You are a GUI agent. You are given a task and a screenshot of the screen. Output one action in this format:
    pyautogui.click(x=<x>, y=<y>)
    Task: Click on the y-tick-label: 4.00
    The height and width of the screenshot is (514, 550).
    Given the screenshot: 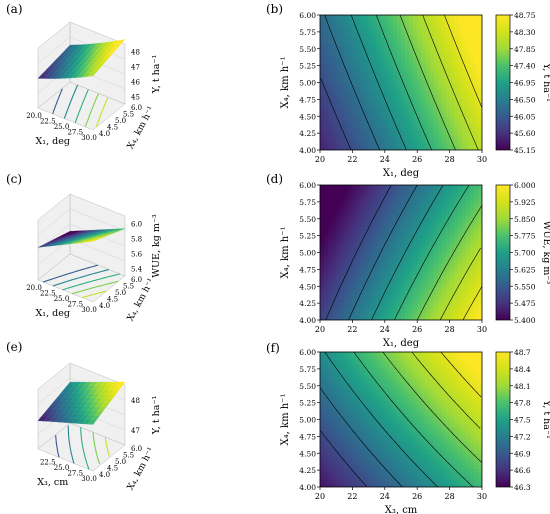 What is the action you would take?
    pyautogui.click(x=307, y=487)
    